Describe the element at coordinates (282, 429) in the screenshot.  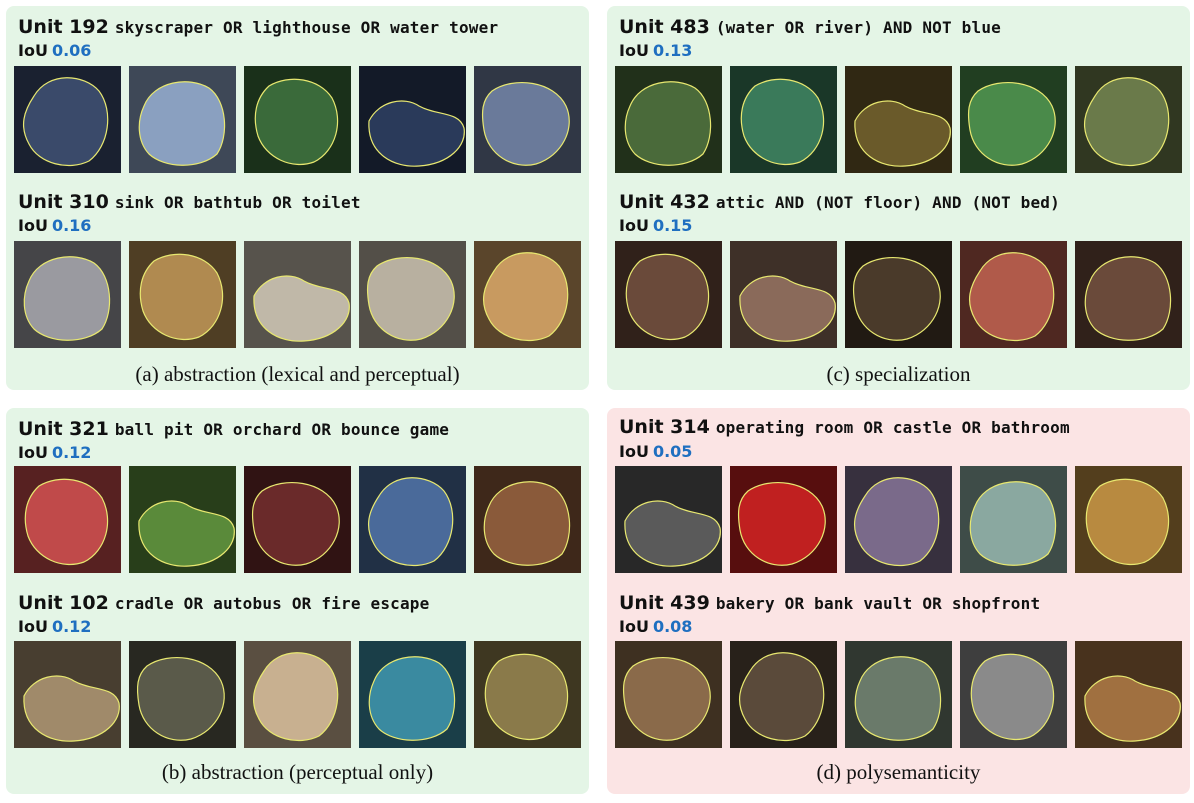
I see `unit-formula: ball pit OR orchard OR bounce game` at that location.